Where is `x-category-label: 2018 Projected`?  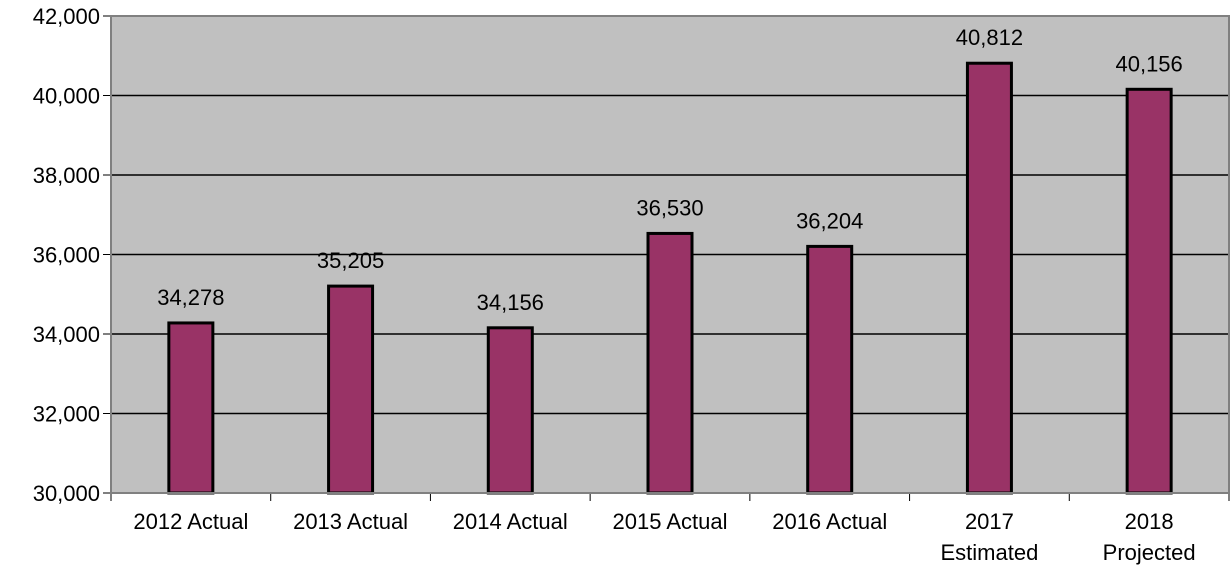
x-category-label: 2018 Projected is located at coordinates (1149, 537).